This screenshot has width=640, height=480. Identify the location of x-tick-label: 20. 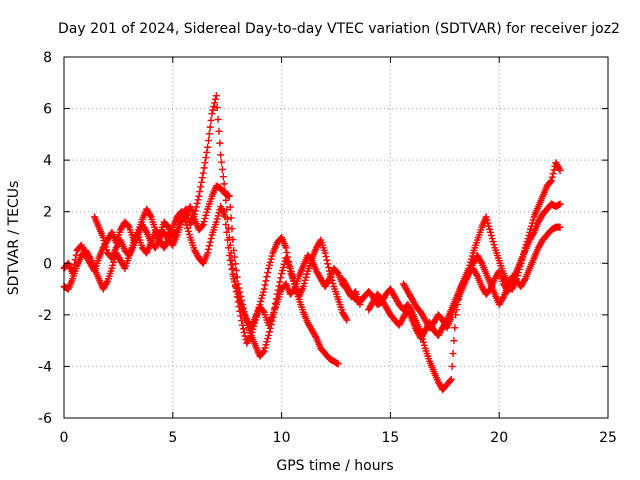
(499, 438).